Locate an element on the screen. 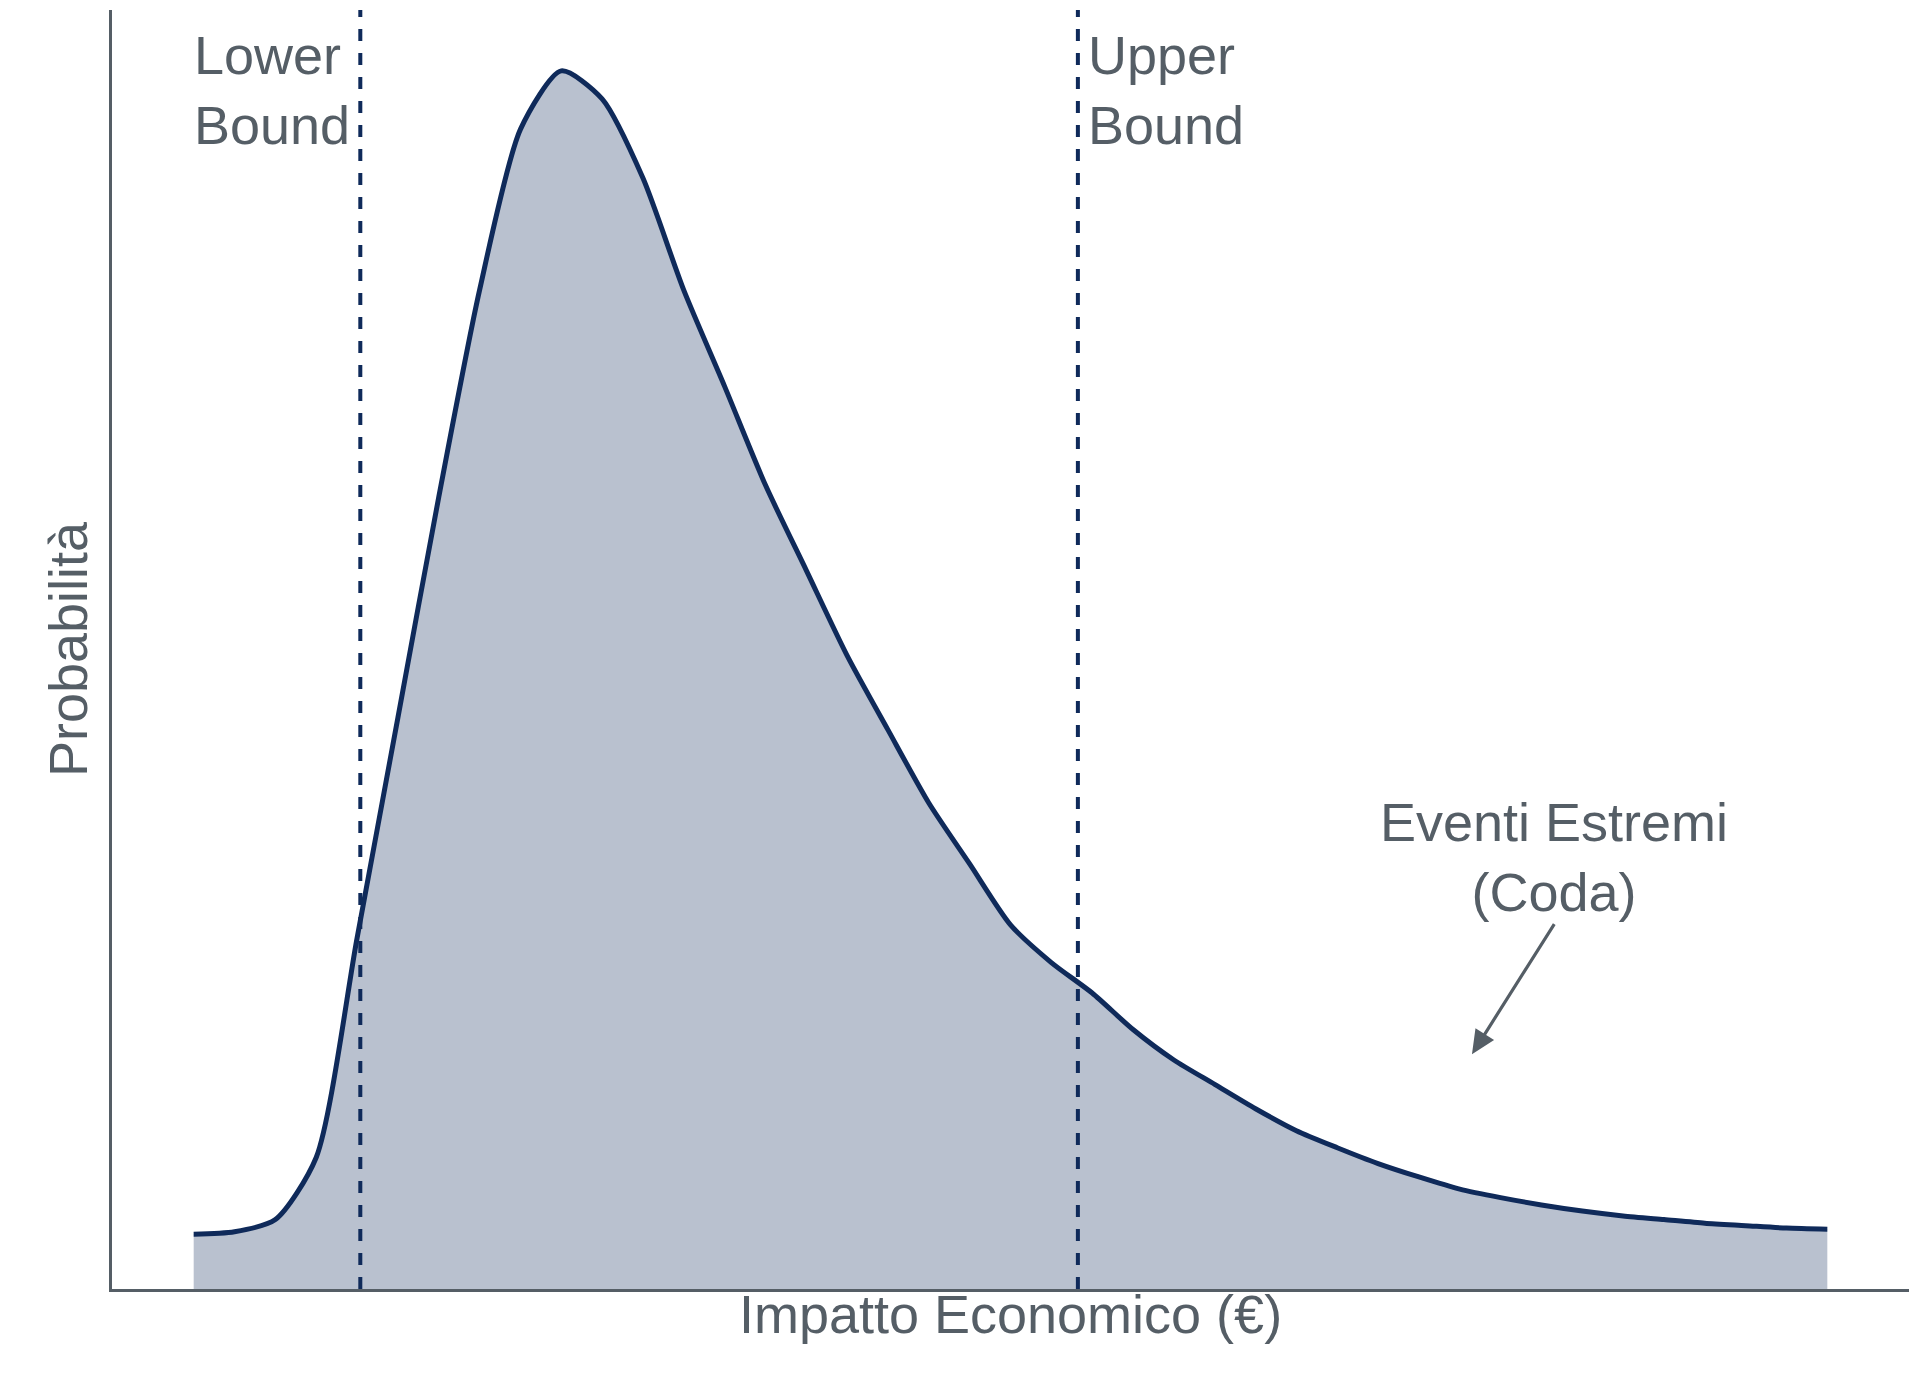  x-axis-title: Impatto Economico (€) is located at coordinates (1010, 1314).